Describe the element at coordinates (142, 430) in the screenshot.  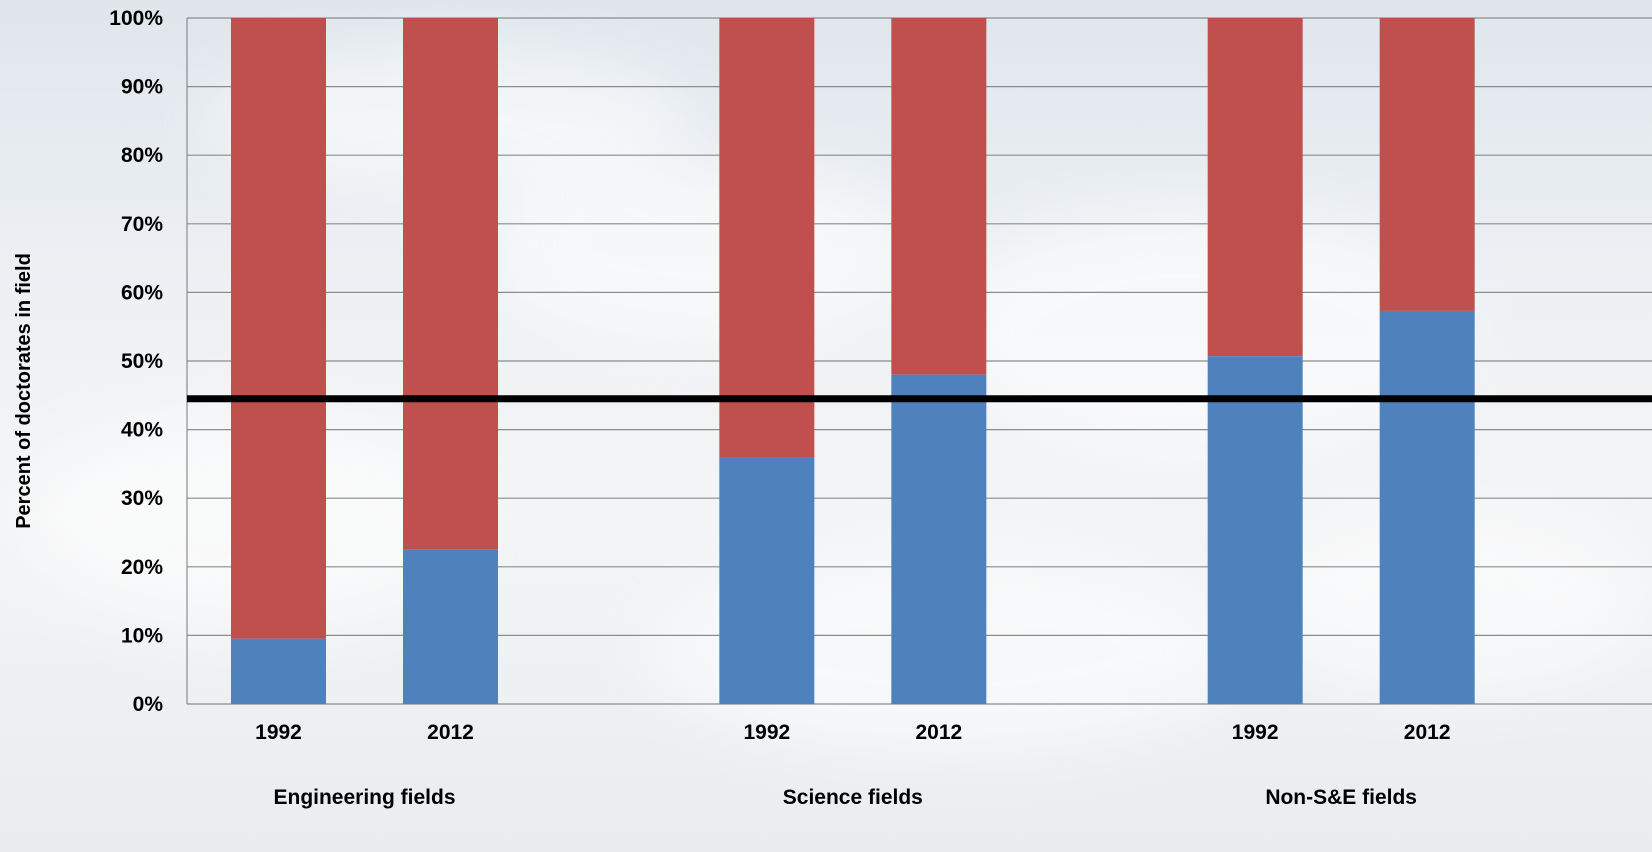
I see `y-tick-label: 40%` at that location.